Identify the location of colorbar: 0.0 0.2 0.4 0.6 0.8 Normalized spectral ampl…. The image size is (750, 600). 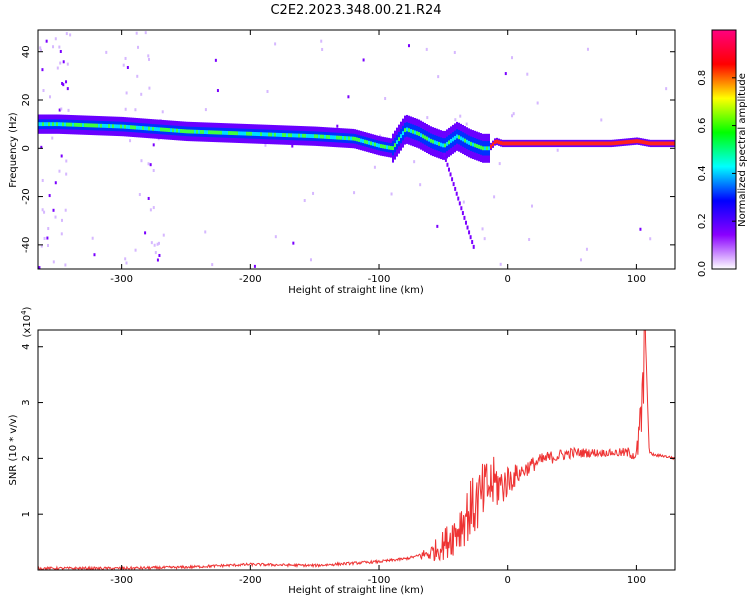
(722, 153).